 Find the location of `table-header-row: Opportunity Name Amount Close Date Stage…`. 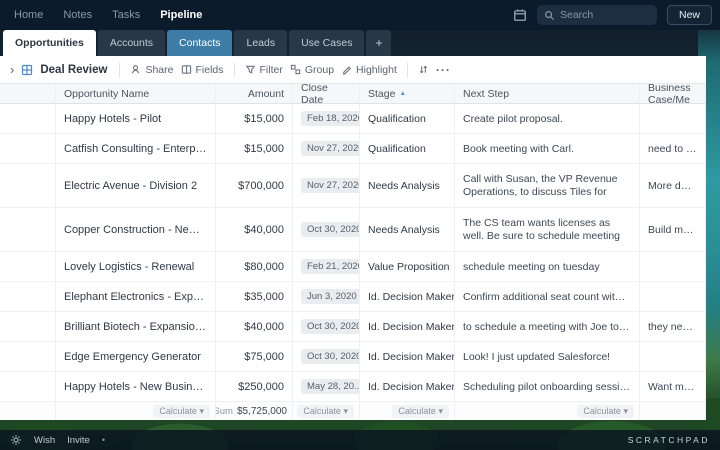

table-header-row: Opportunity Name Amount Close Date Stage… is located at coordinates (353, 94).